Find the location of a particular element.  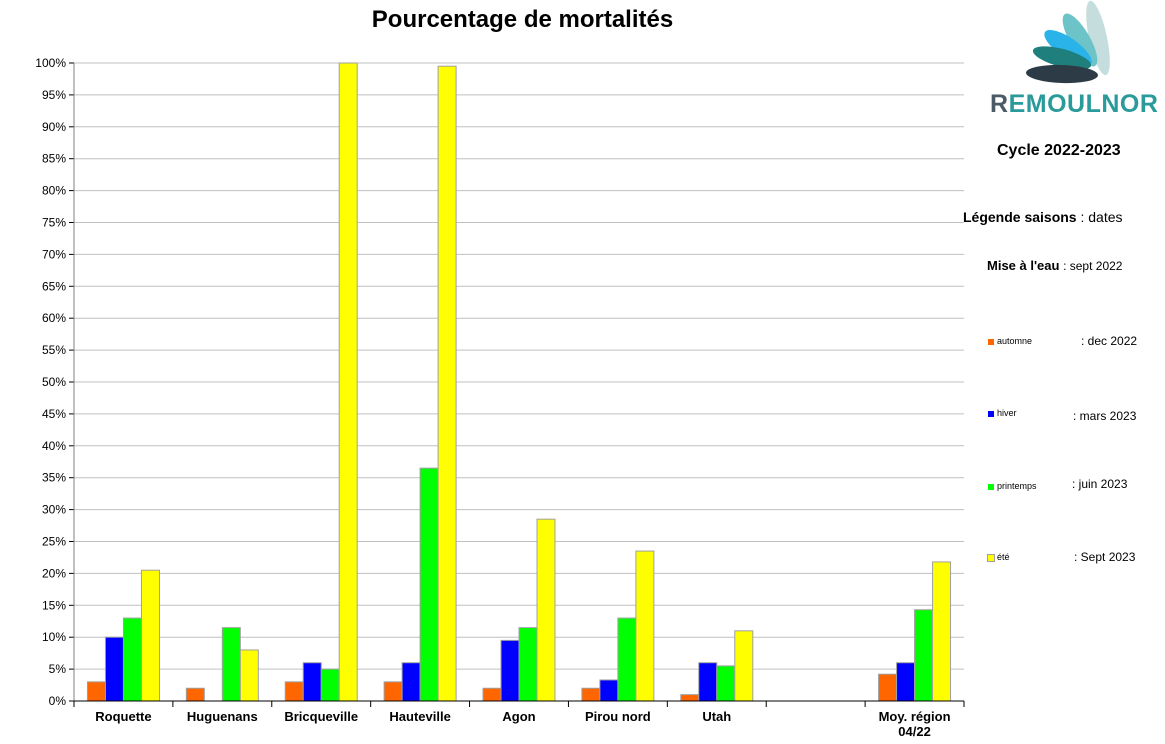

legend-date-ete: : Sept 2023 is located at coordinates (1105, 557).